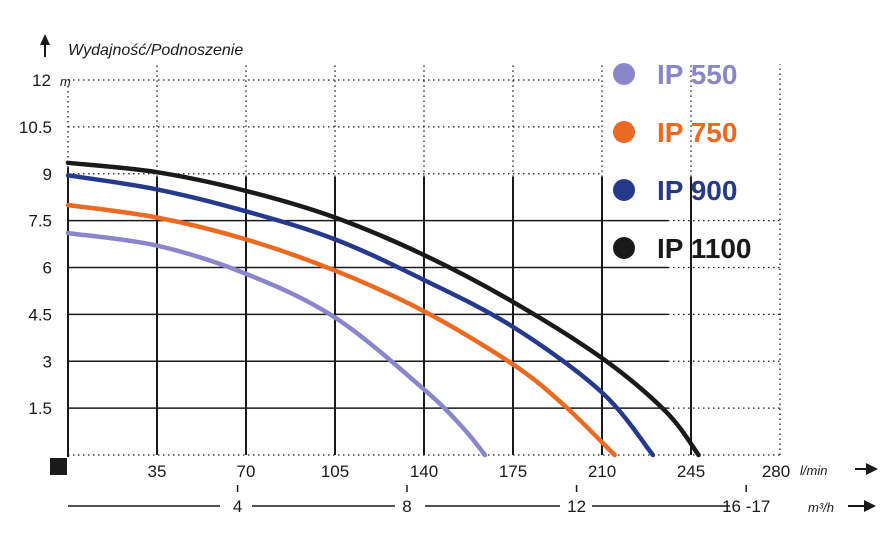 This screenshot has width=884, height=535. What do you see at coordinates (406, 506) in the screenshot?
I see `x2-tick-label: 8` at bounding box center [406, 506].